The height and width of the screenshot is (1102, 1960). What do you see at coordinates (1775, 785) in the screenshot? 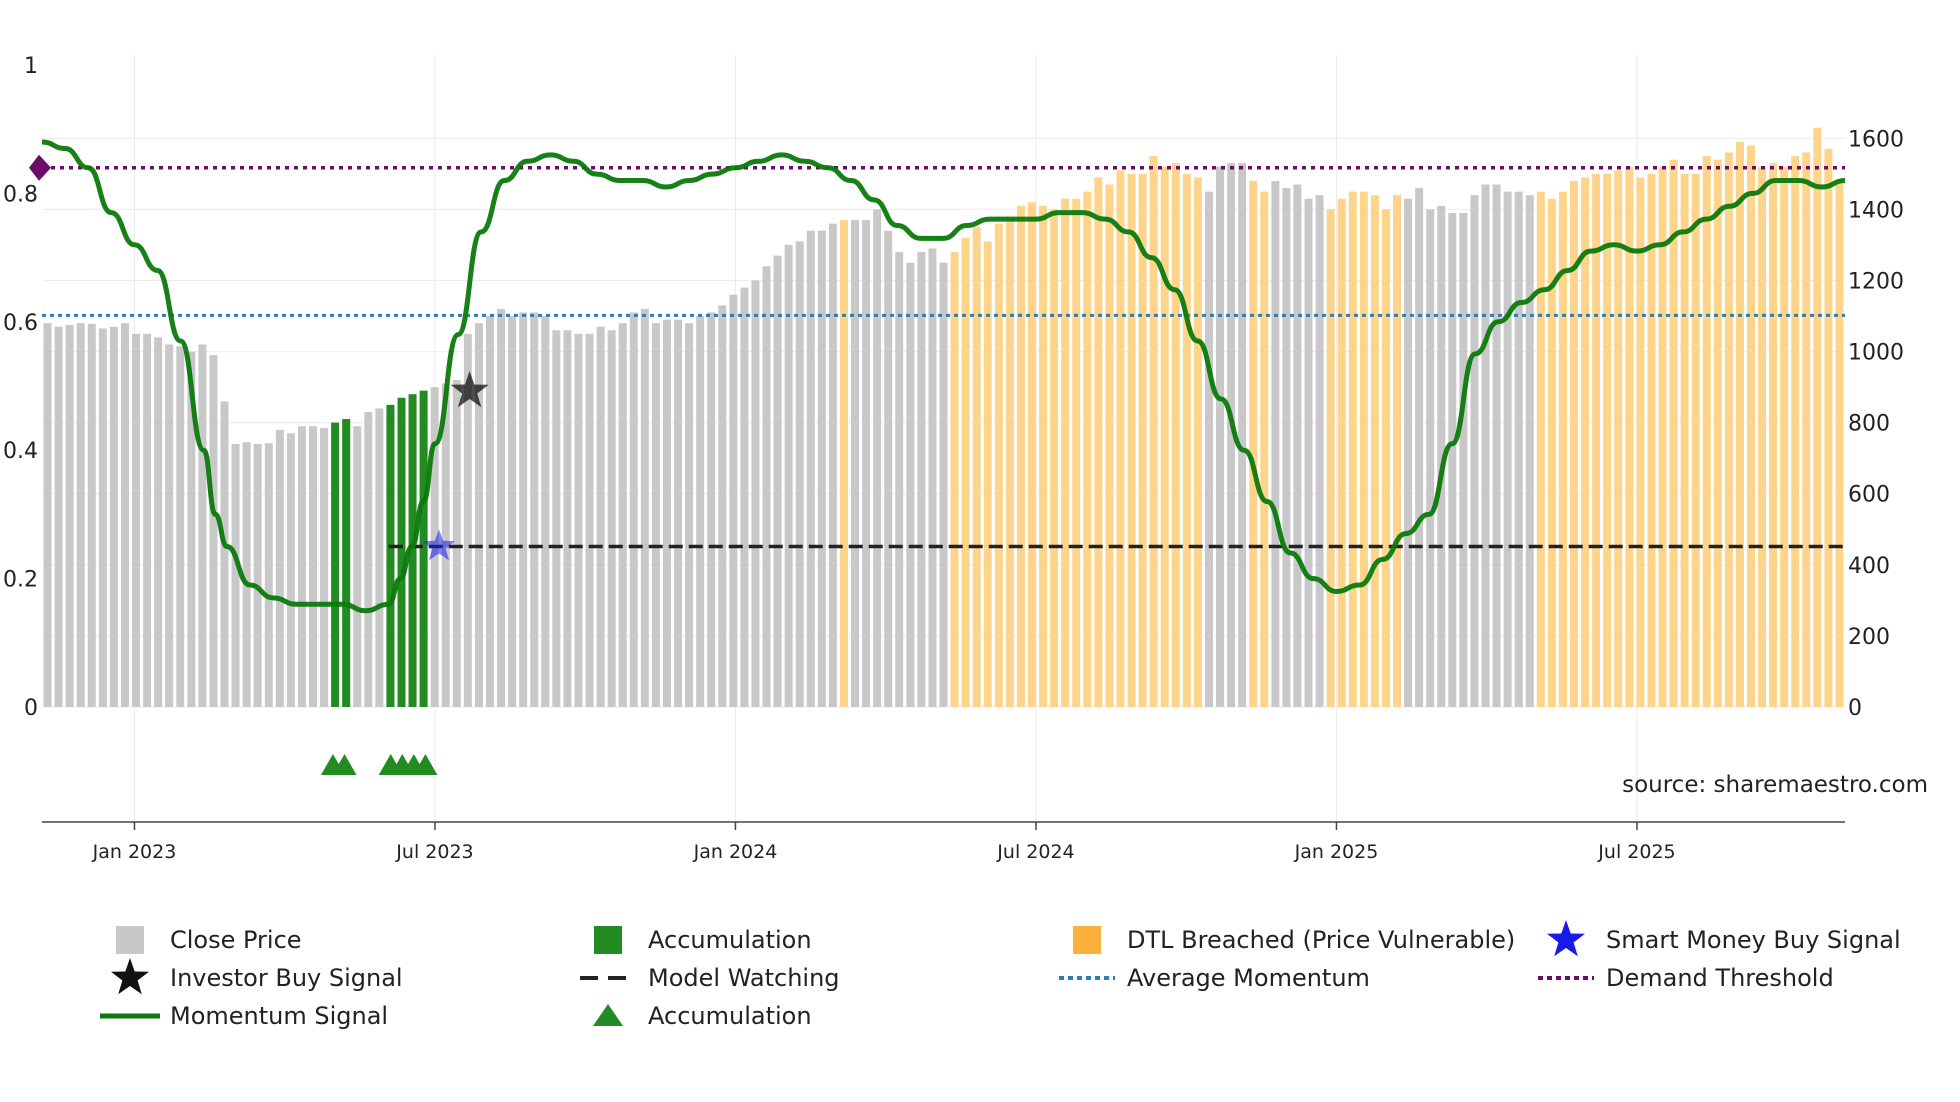
I see `source-label: source: sharemaestro.com` at bounding box center [1775, 785].